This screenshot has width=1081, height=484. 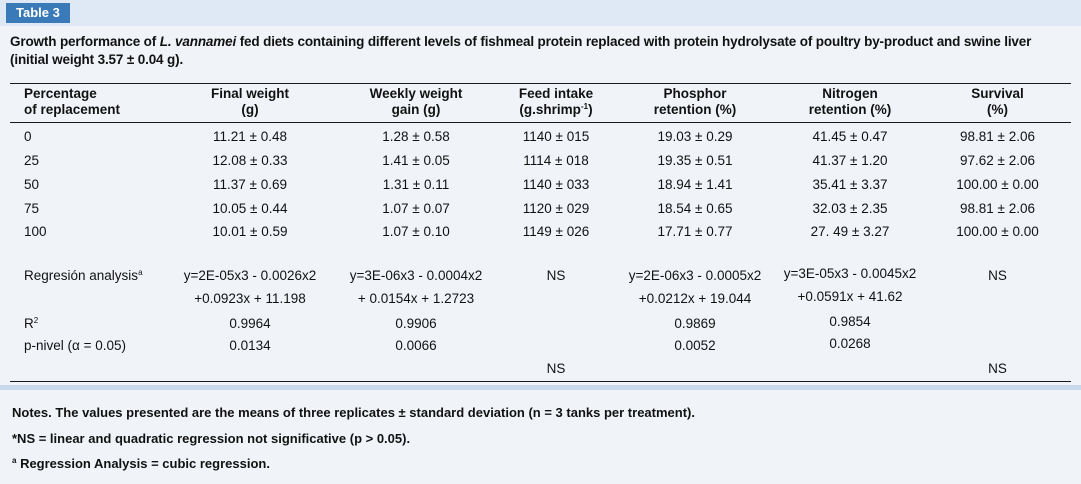 I want to click on table-cell: 11.21 ± 0.48, so click(x=250, y=136).